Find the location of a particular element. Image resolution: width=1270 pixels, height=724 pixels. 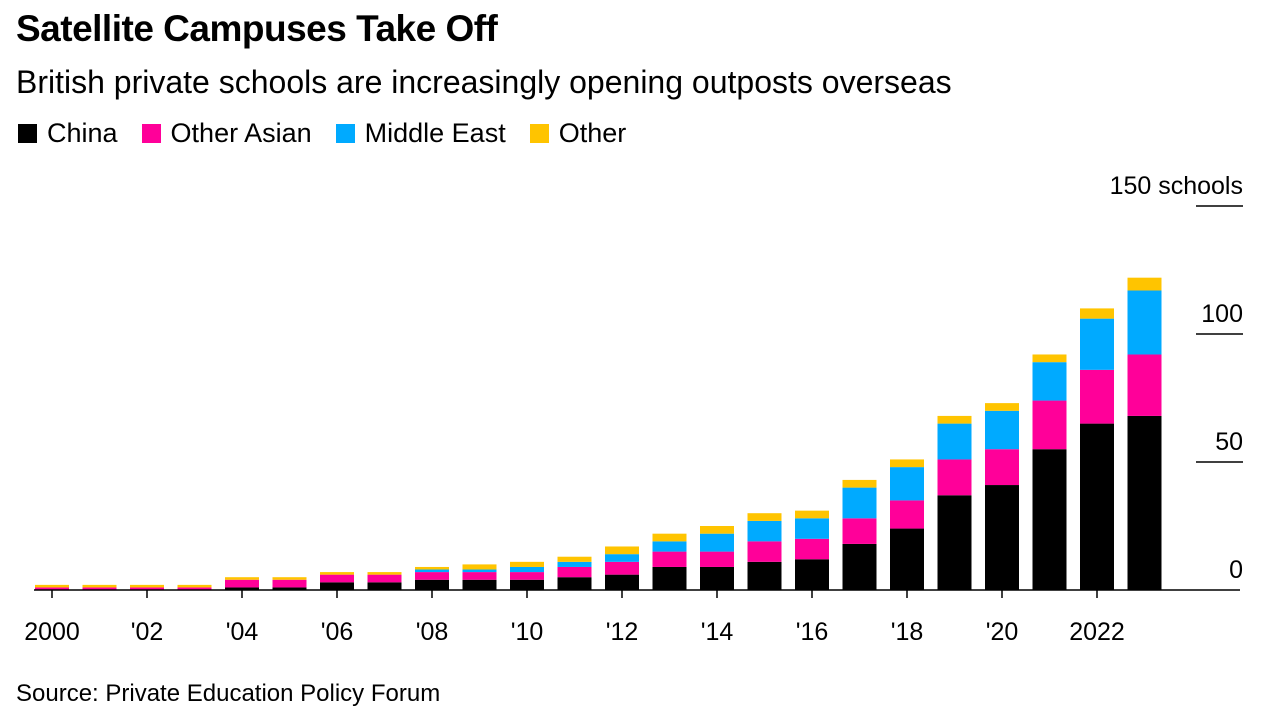

bar-2002-other-asian is located at coordinates (147, 588).